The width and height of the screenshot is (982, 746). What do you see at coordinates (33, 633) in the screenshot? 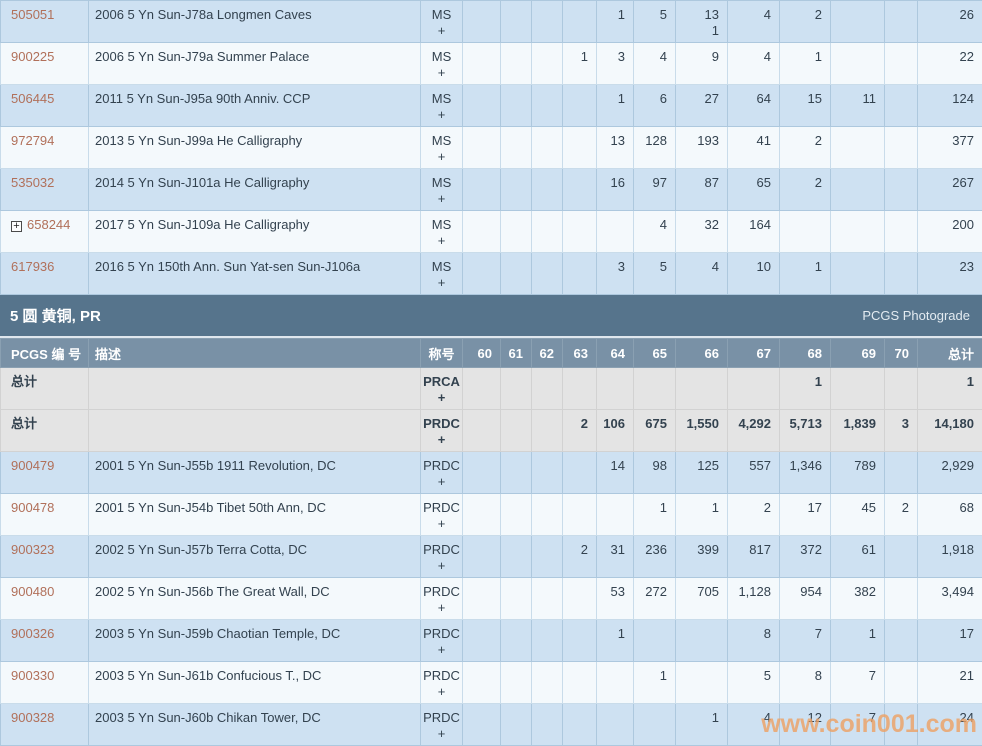
I see `pcgs-number-link: 900326` at bounding box center [33, 633].